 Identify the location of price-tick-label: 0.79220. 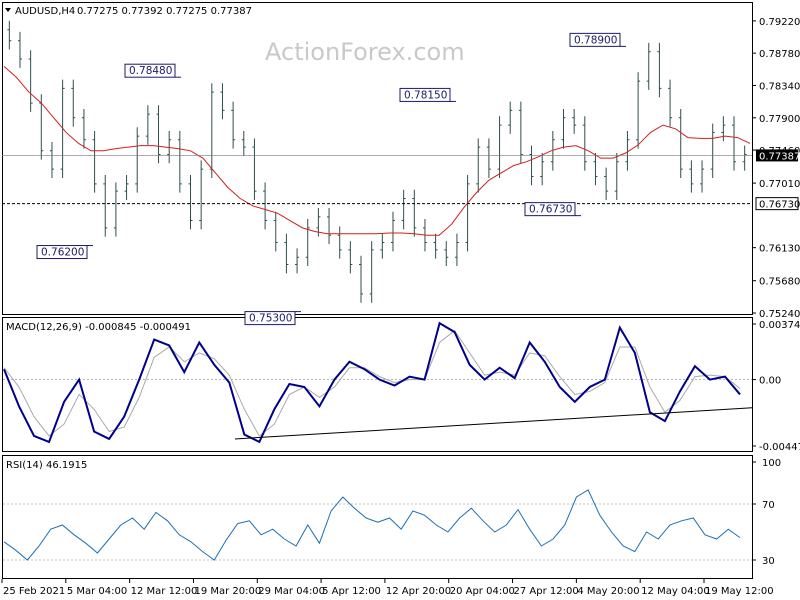
(779, 22).